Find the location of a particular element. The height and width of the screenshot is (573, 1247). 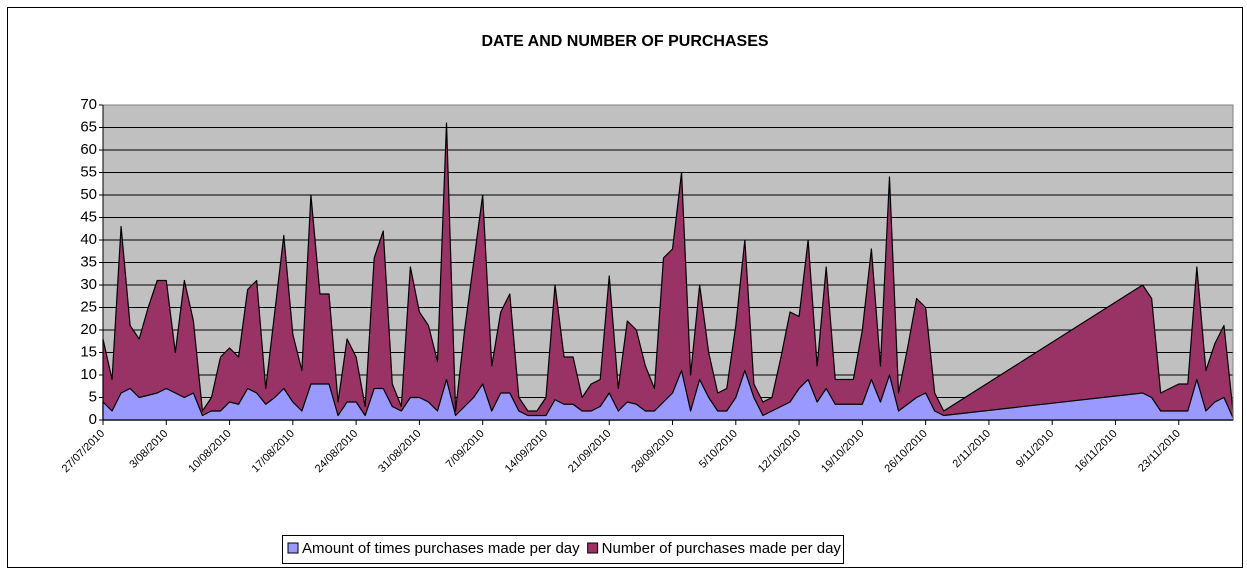

y-tick-label: 35 is located at coordinates (88, 261).